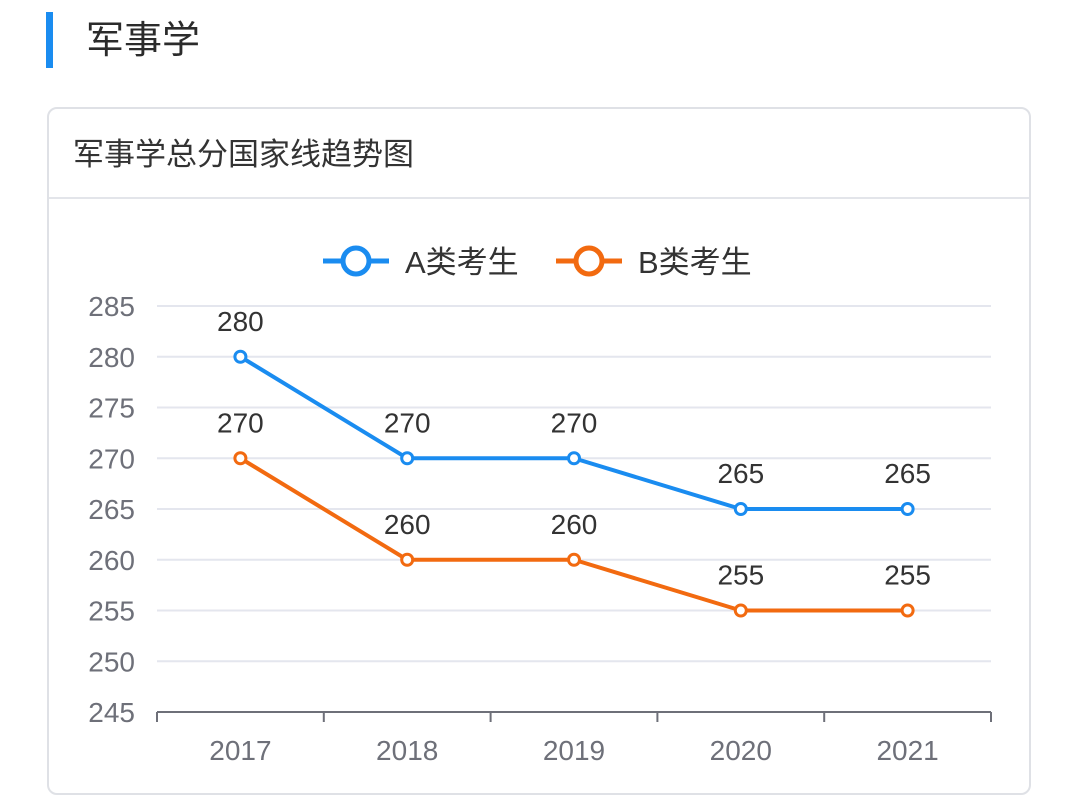  I want to click on y-tick-label: 260, so click(111, 560).